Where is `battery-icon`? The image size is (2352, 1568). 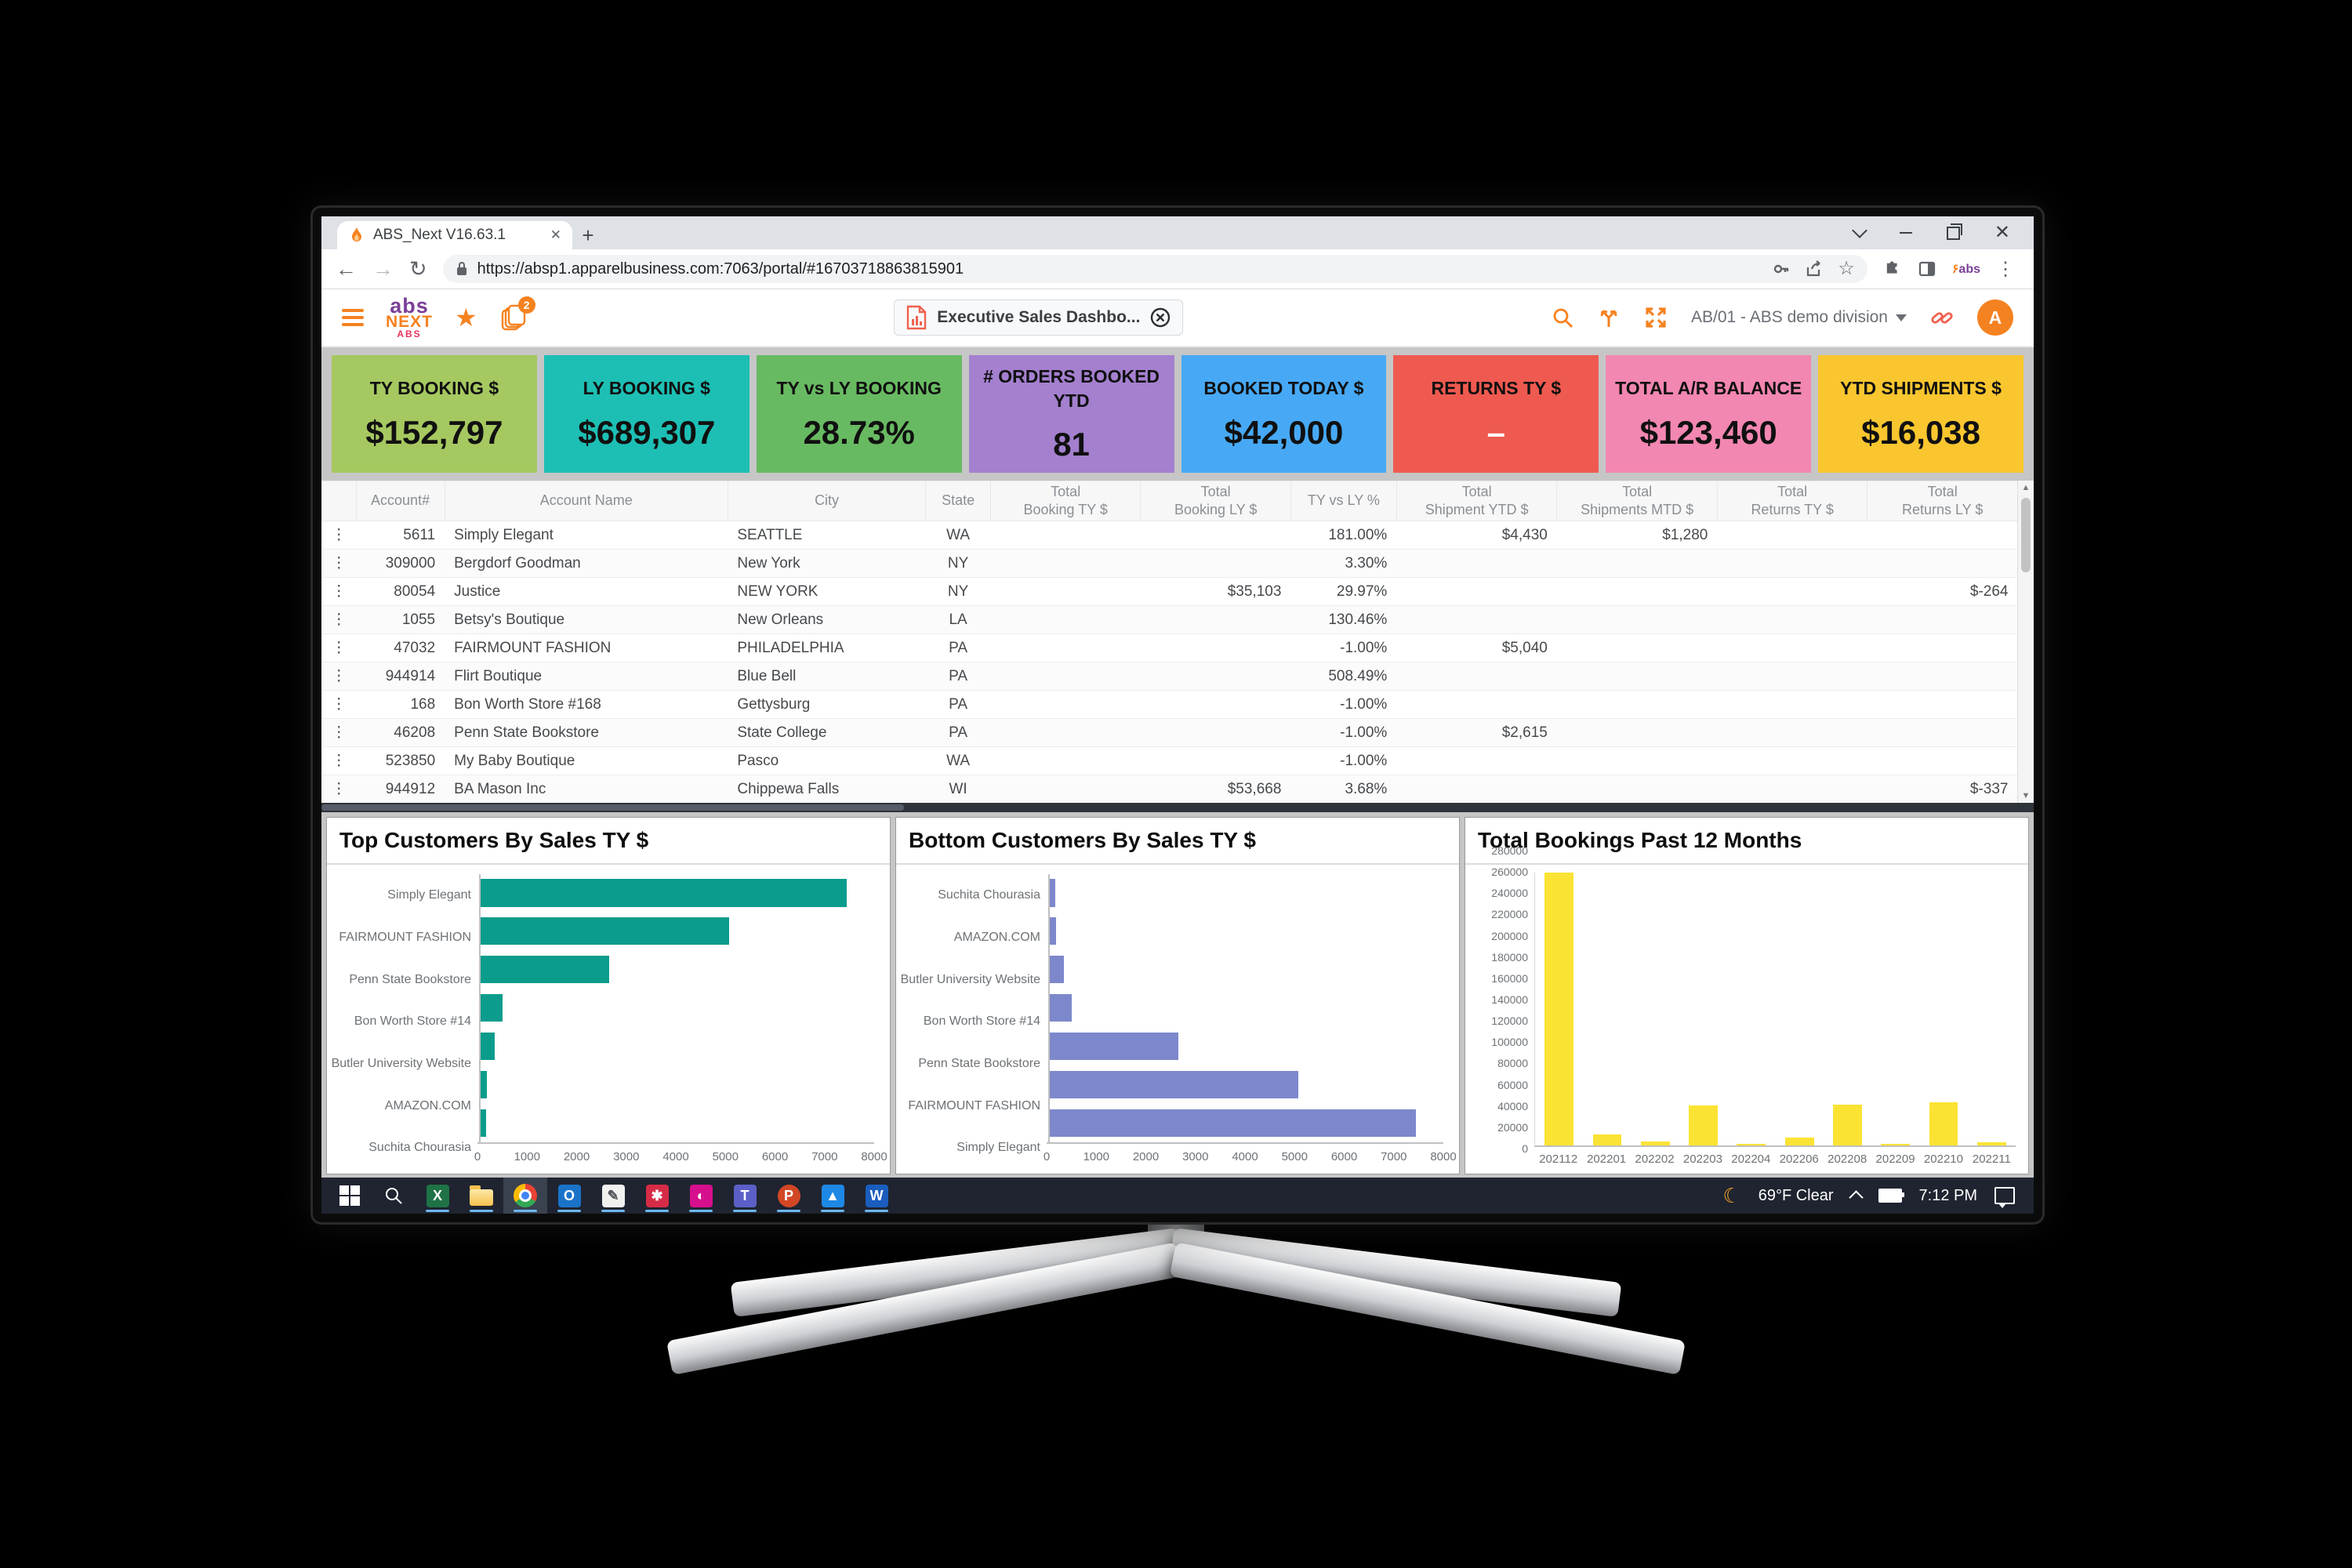 battery-icon is located at coordinates (1891, 1196).